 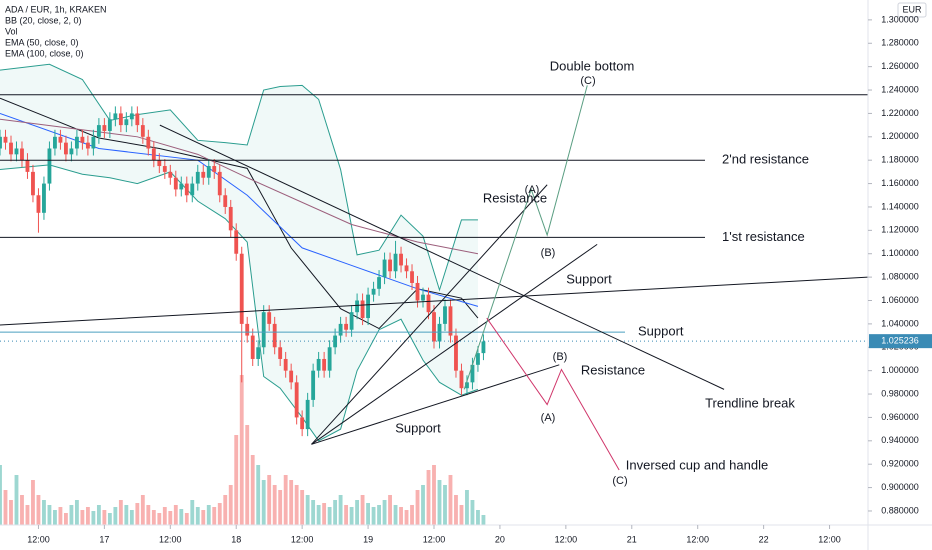 I want to click on y-tick-label: 0.920000, so click(x=900, y=464).